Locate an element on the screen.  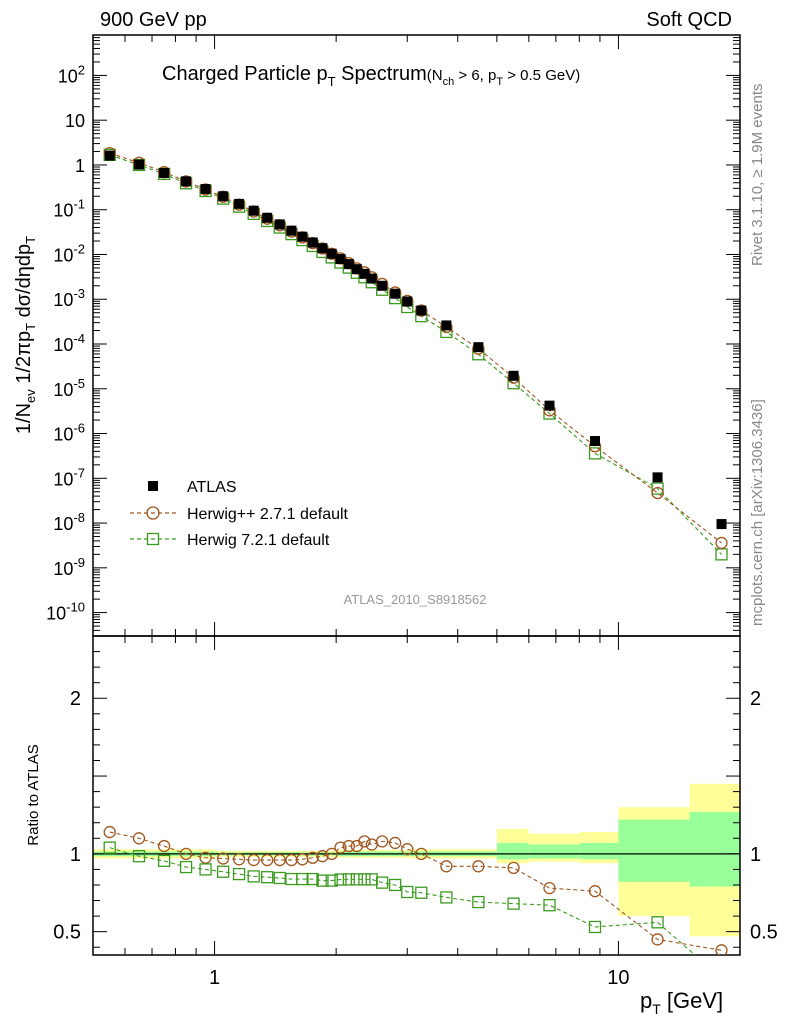
legend-herwigpp-marker is located at coordinates (153, 513).